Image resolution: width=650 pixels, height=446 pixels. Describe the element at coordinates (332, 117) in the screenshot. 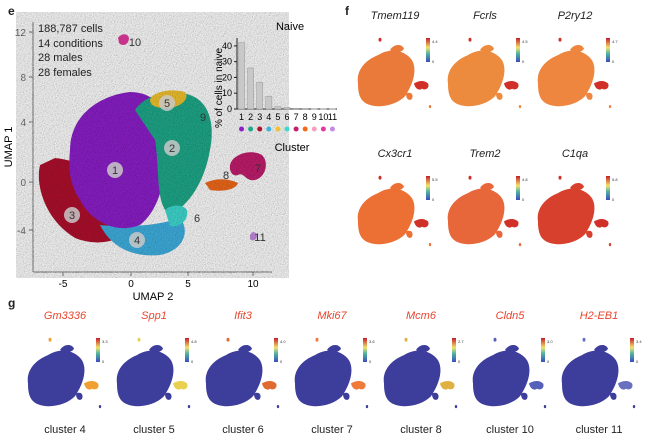

I see `bar-xtick-label: 11` at that location.